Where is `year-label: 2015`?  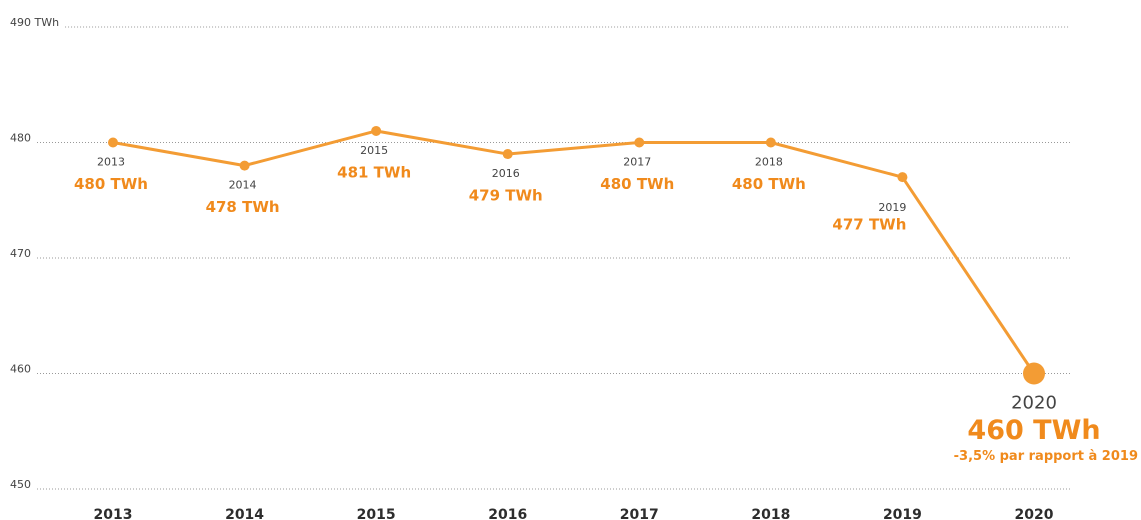 year-label: 2015 is located at coordinates (374, 150).